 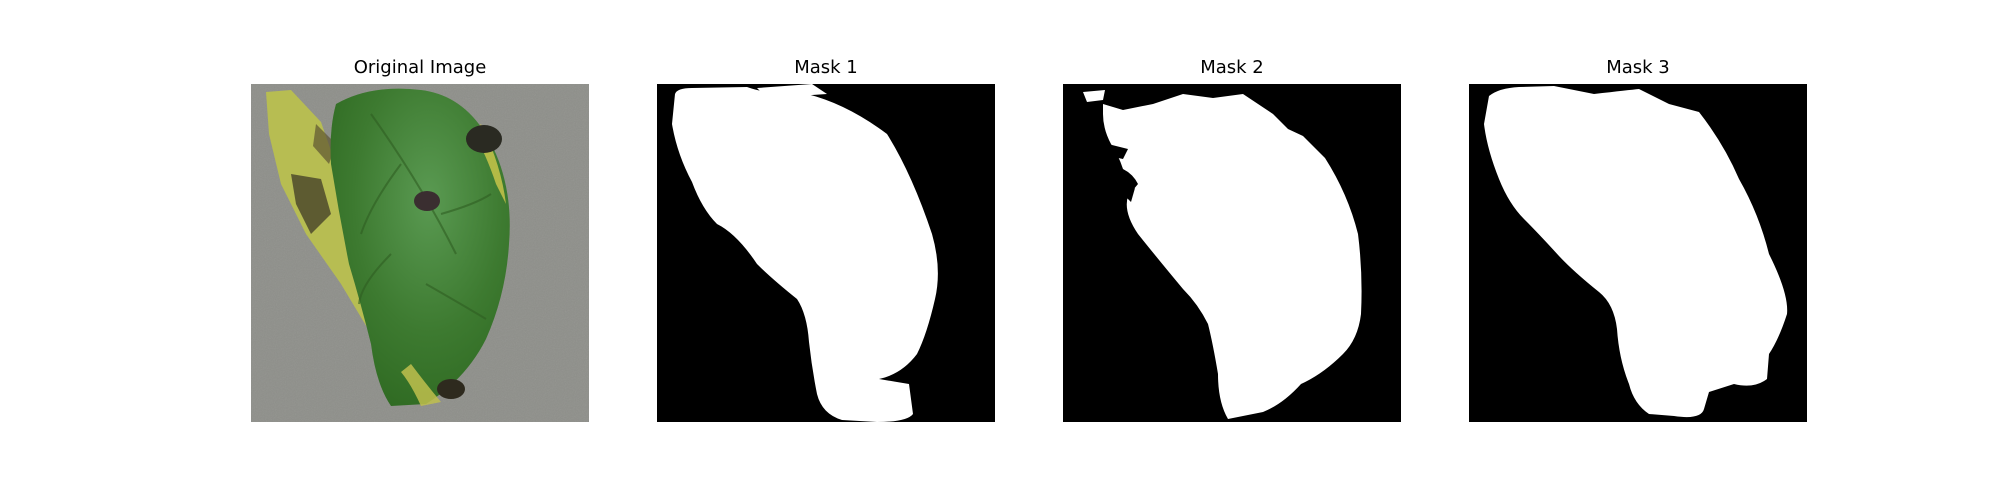 What do you see at coordinates (420, 67) in the screenshot?
I see `panel-title-original: Original Image` at bounding box center [420, 67].